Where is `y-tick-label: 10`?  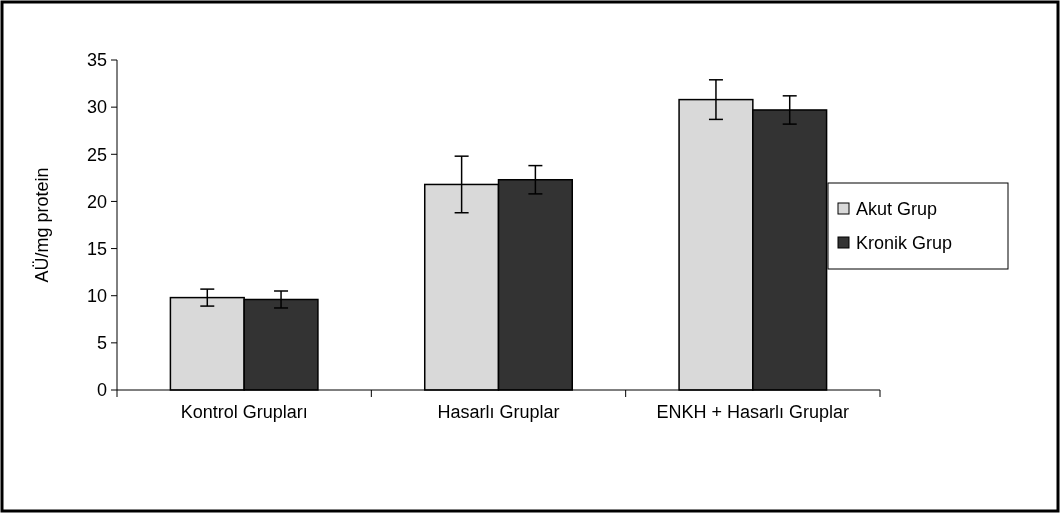 y-tick-label: 10 is located at coordinates (96, 296).